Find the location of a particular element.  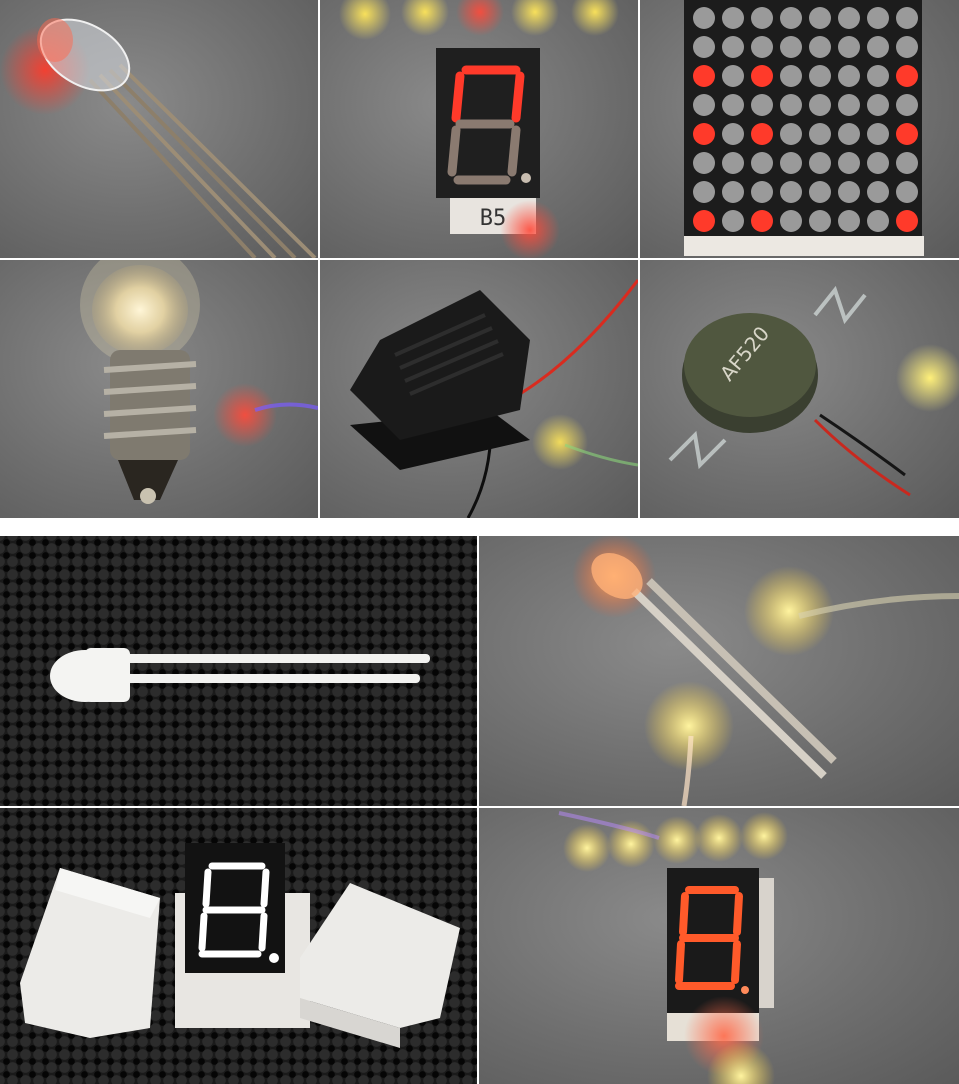

printed-led-illustration is located at coordinates (240, 675).